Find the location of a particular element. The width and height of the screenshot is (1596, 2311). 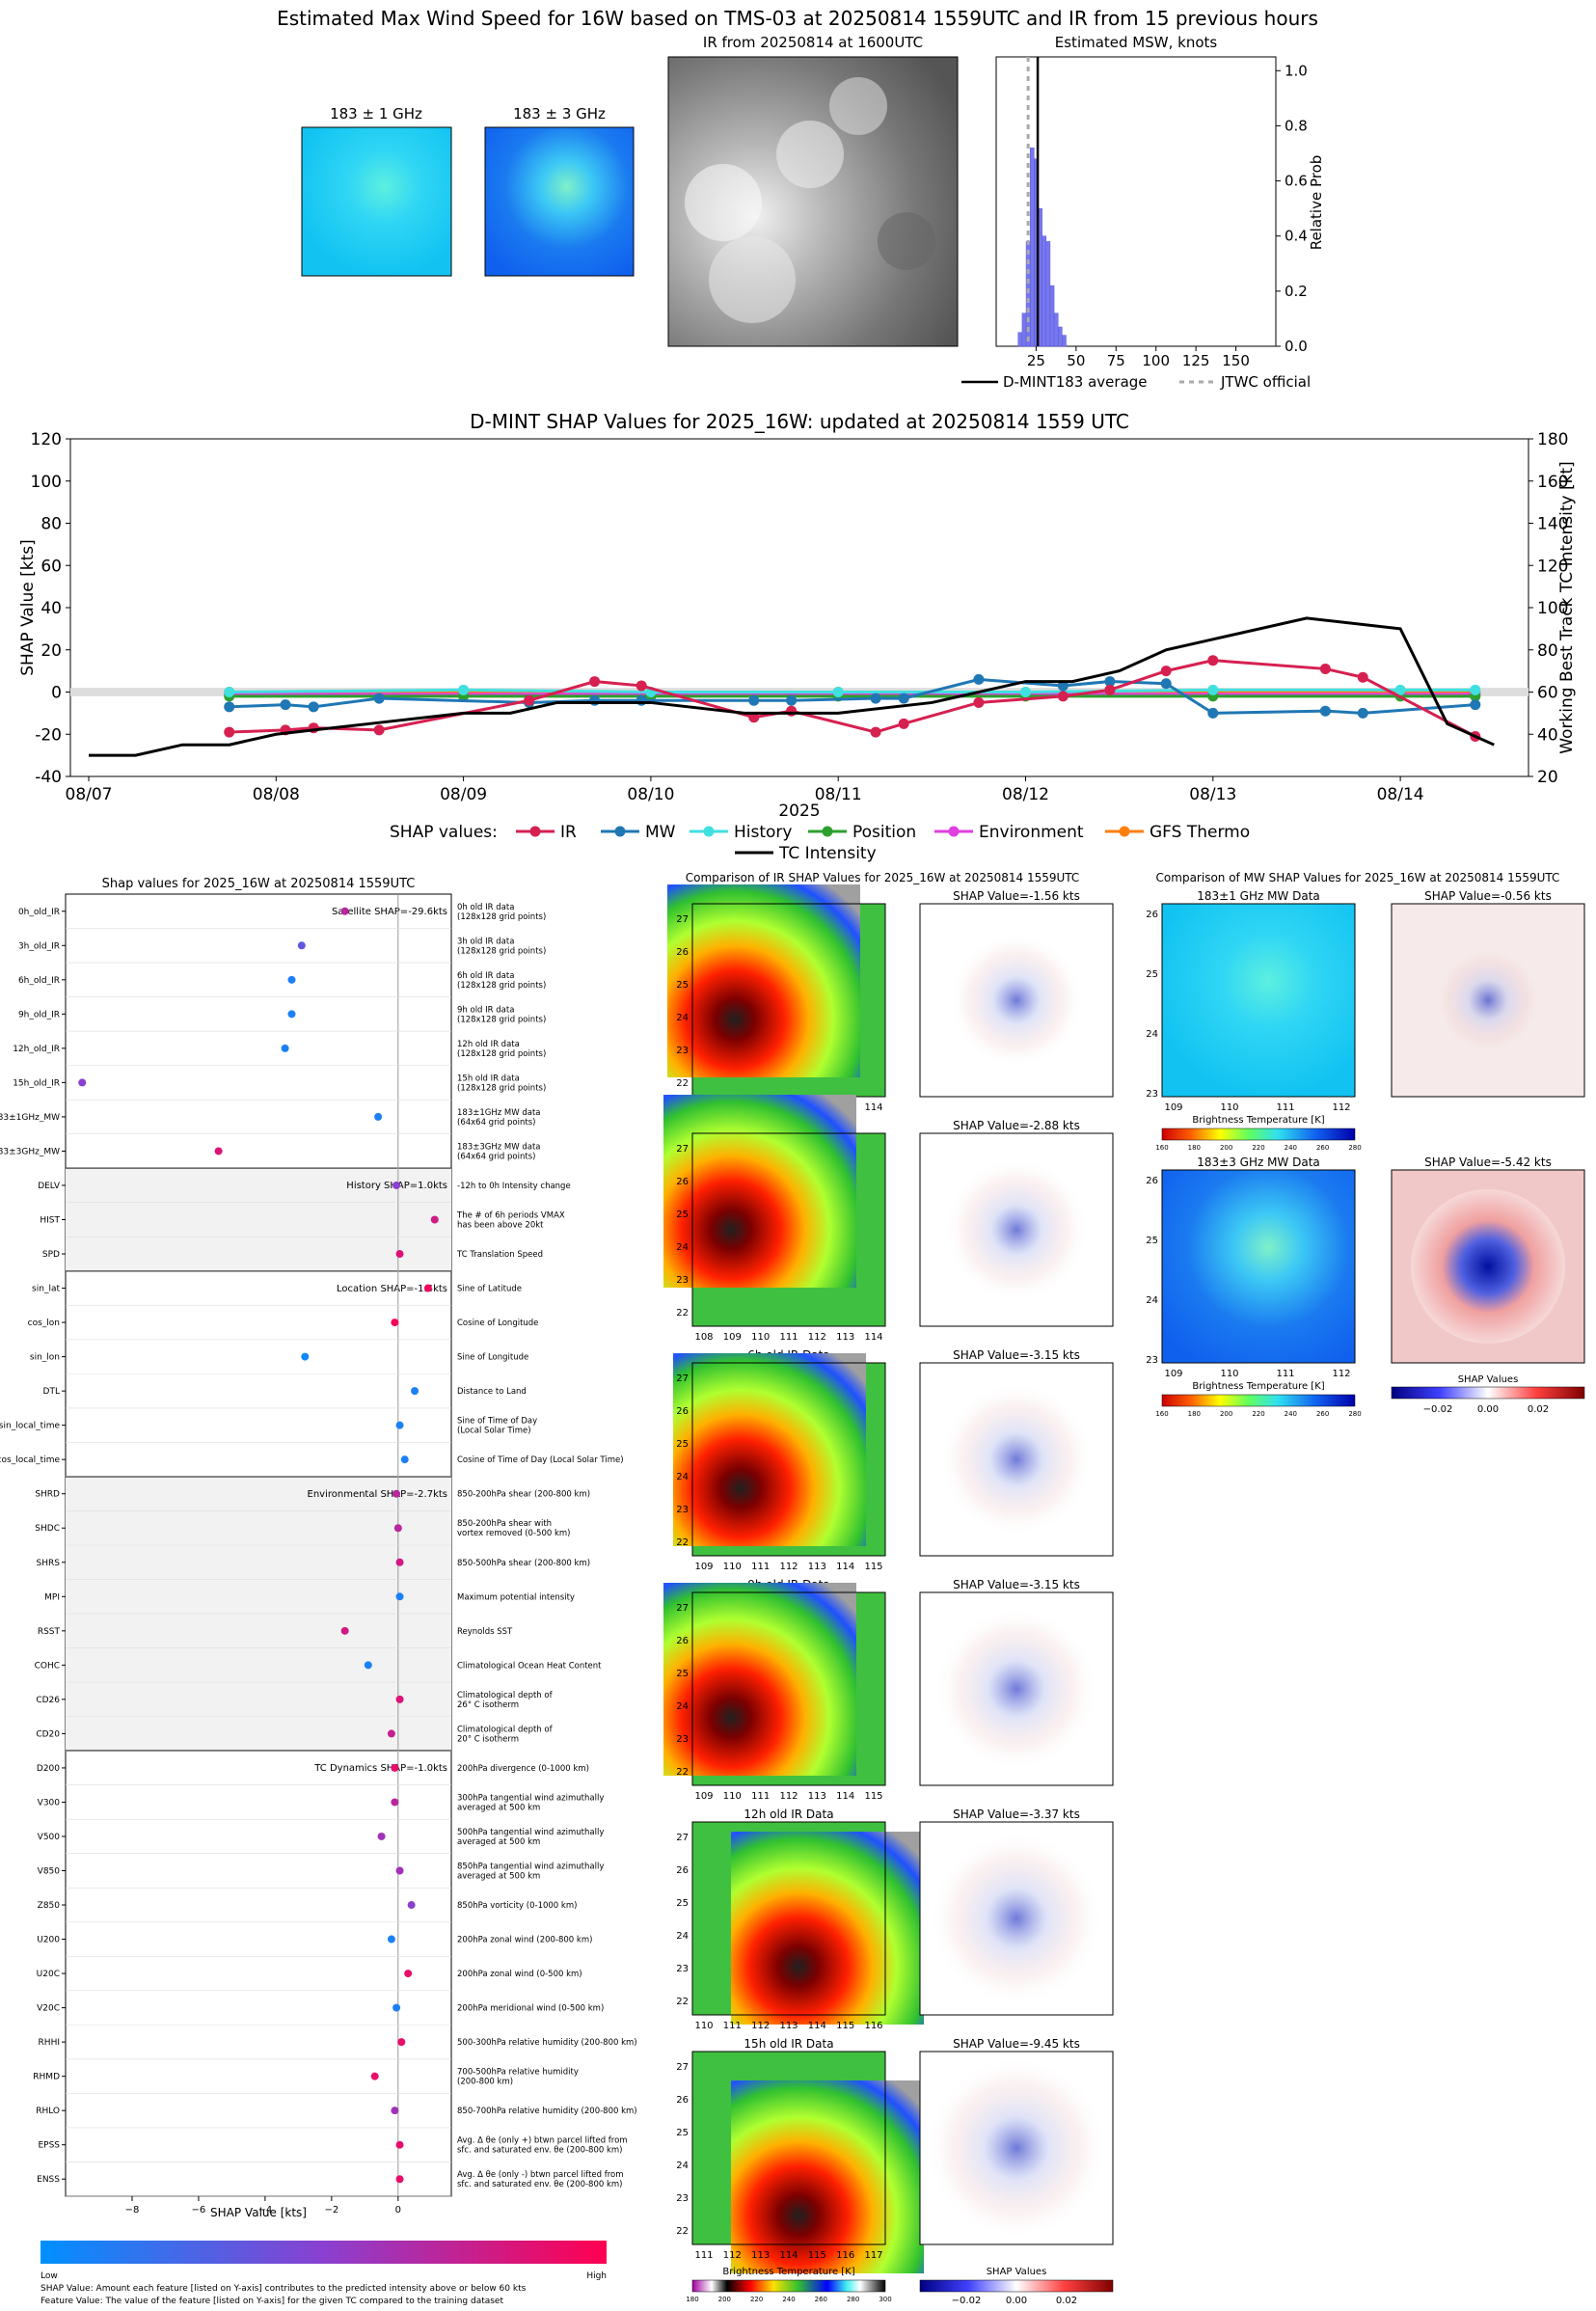

hist-bar is located at coordinates (1056, 330).